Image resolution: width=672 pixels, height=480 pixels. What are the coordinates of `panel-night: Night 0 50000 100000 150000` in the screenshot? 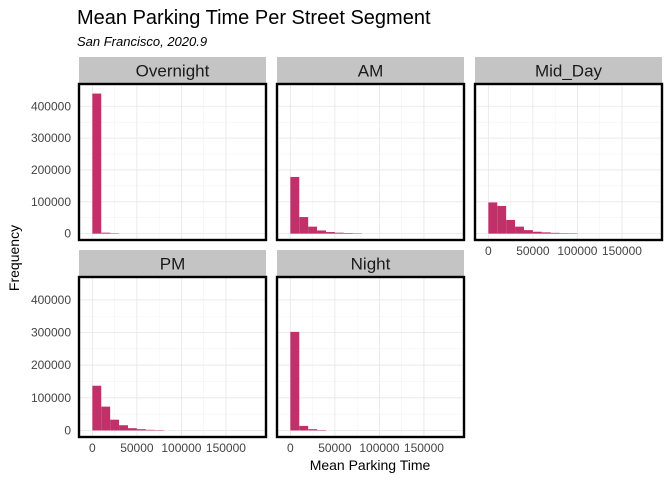 It's located at (370, 352).